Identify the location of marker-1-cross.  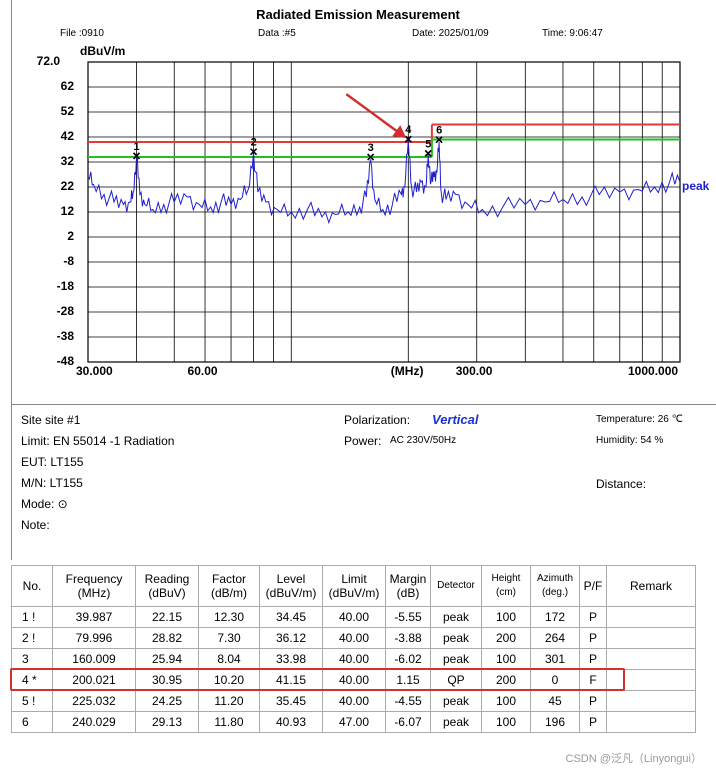
(136, 156).